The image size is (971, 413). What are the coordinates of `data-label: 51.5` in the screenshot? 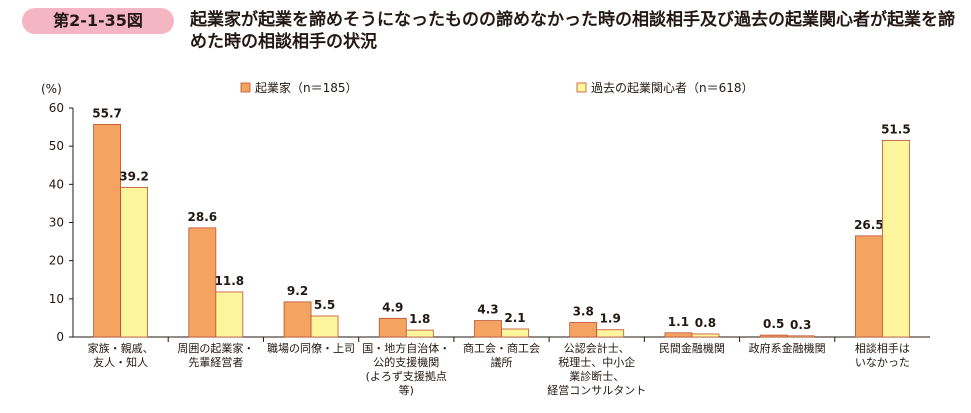 It's located at (896, 129).